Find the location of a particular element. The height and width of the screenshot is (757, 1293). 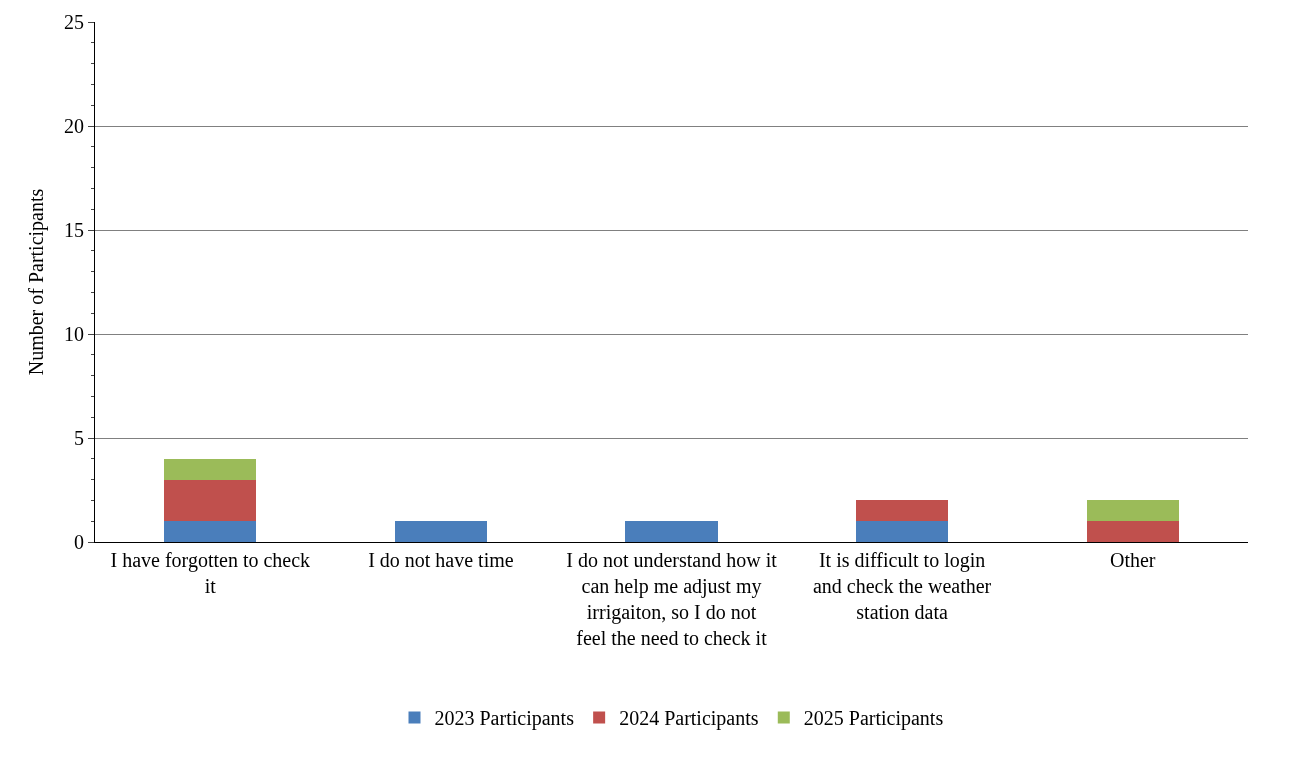

y-tick-label: 5 is located at coordinates (79, 438).